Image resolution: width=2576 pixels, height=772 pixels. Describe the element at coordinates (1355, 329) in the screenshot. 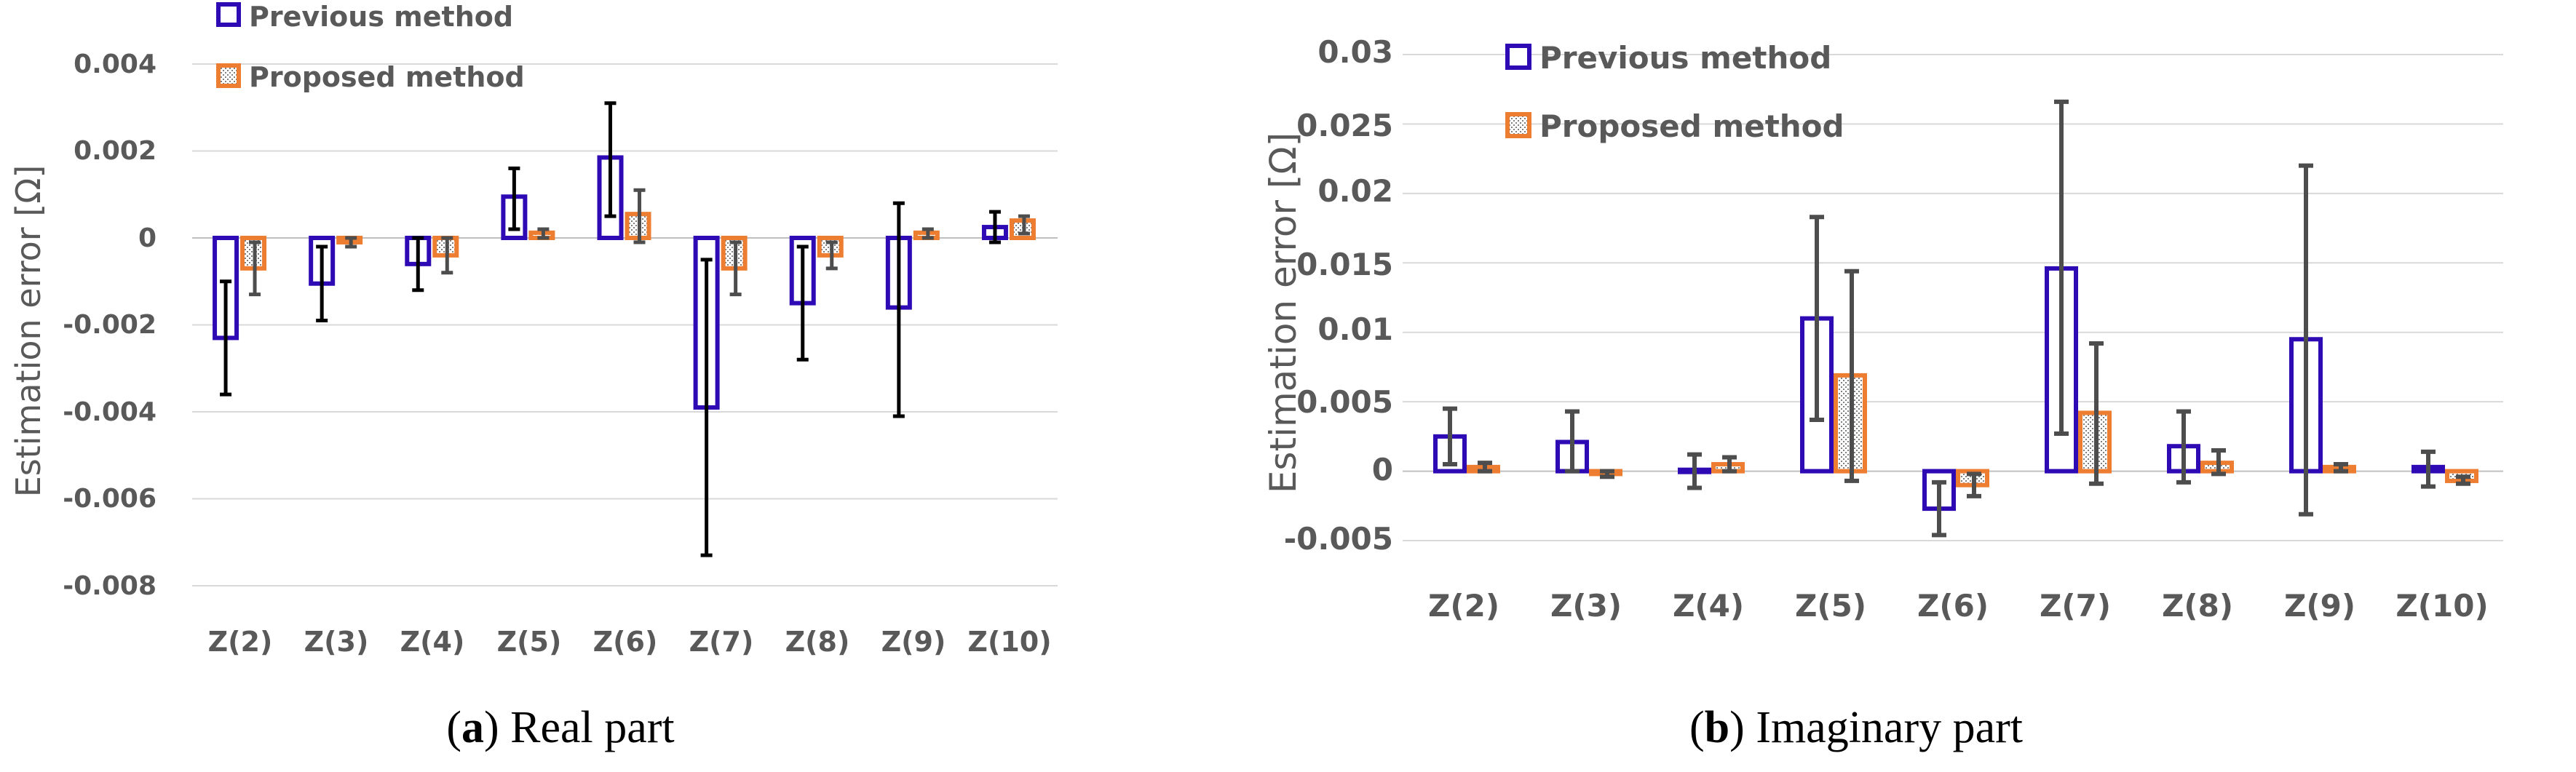

I see `y-tick-label: 0.01` at that location.